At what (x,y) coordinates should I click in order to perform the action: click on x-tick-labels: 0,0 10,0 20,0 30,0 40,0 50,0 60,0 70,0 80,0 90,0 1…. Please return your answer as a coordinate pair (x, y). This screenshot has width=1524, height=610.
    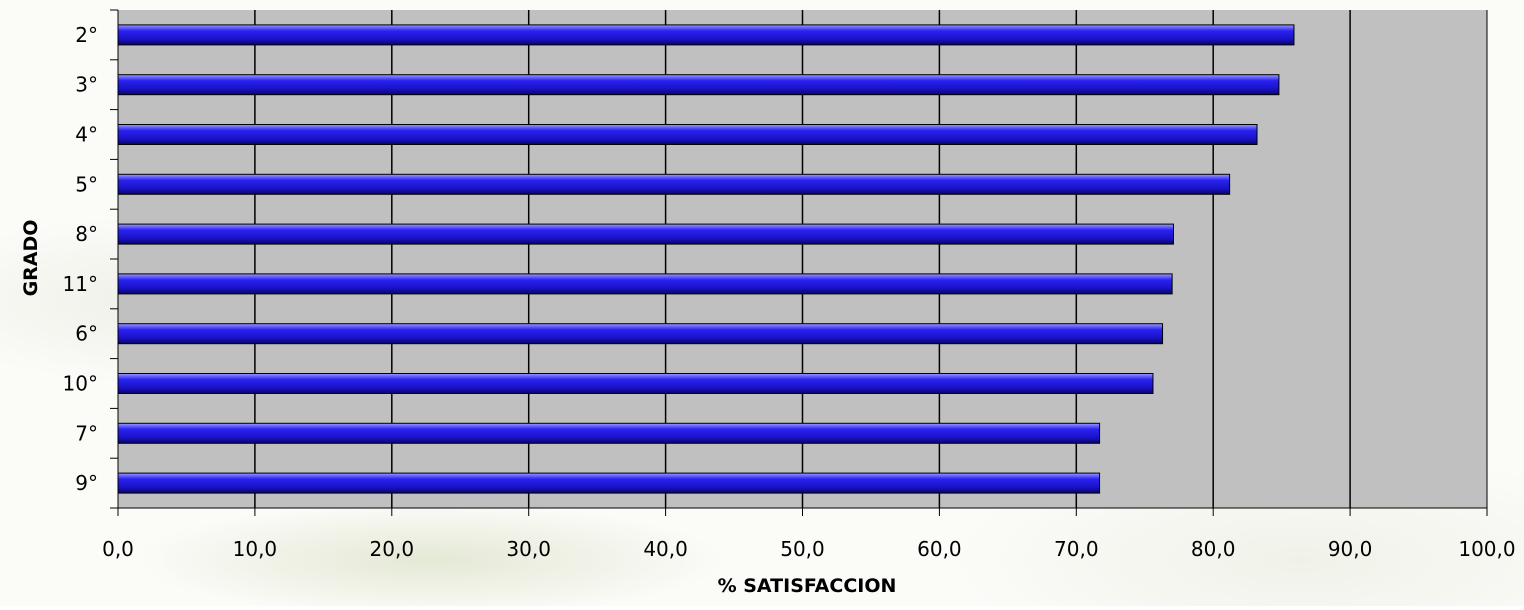
    Looking at the image, I should click on (809, 549).